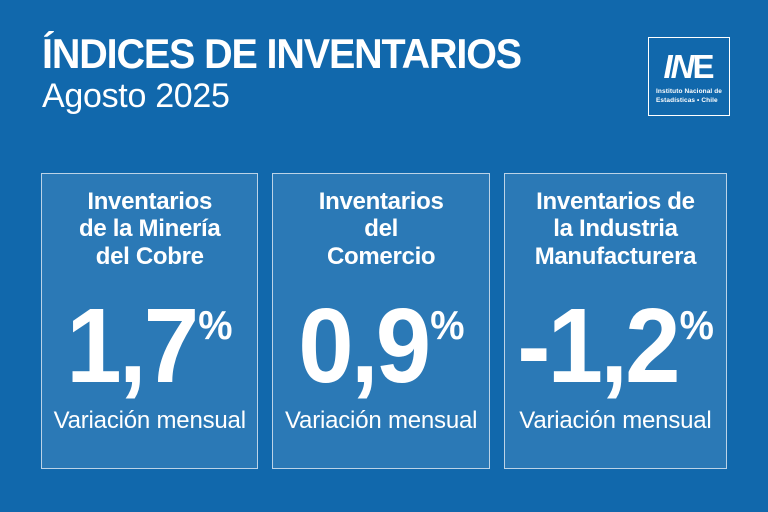 This screenshot has width=768, height=512. I want to click on card-title-line: Inventarios de, so click(615, 201).